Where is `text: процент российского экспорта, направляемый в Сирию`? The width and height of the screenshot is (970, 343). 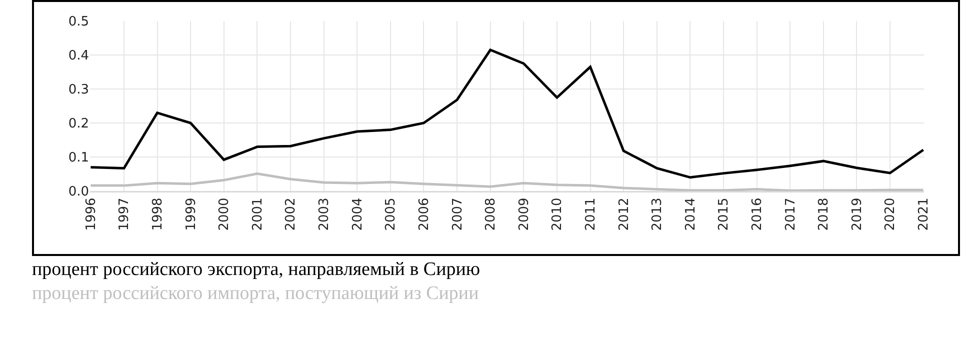
text: процент российского экспорта, направляемый в Сирию is located at coordinates (256, 270).